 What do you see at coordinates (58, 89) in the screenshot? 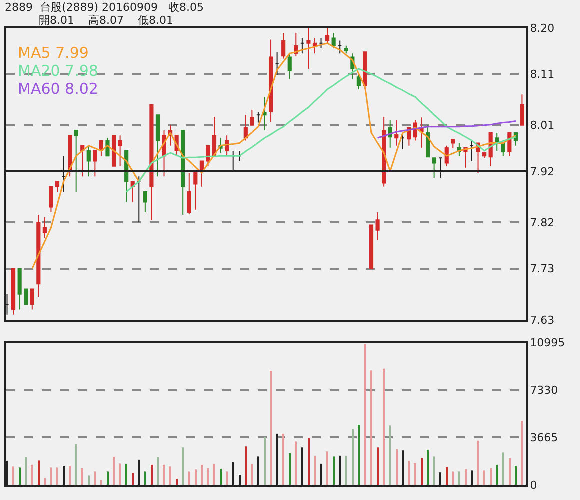
I see `text: MA60 8.02` at bounding box center [58, 89].